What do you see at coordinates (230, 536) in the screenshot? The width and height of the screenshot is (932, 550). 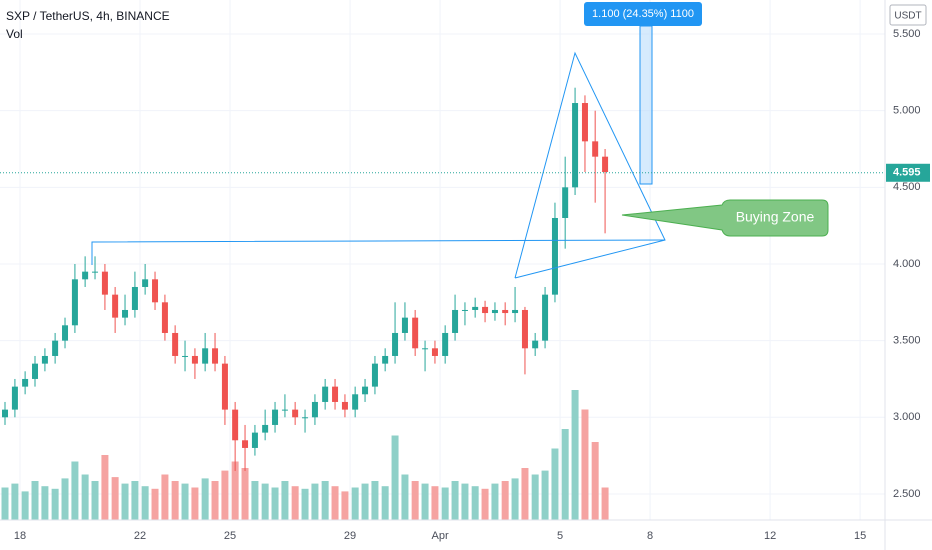 I see `x-tick-label: 25` at bounding box center [230, 536].